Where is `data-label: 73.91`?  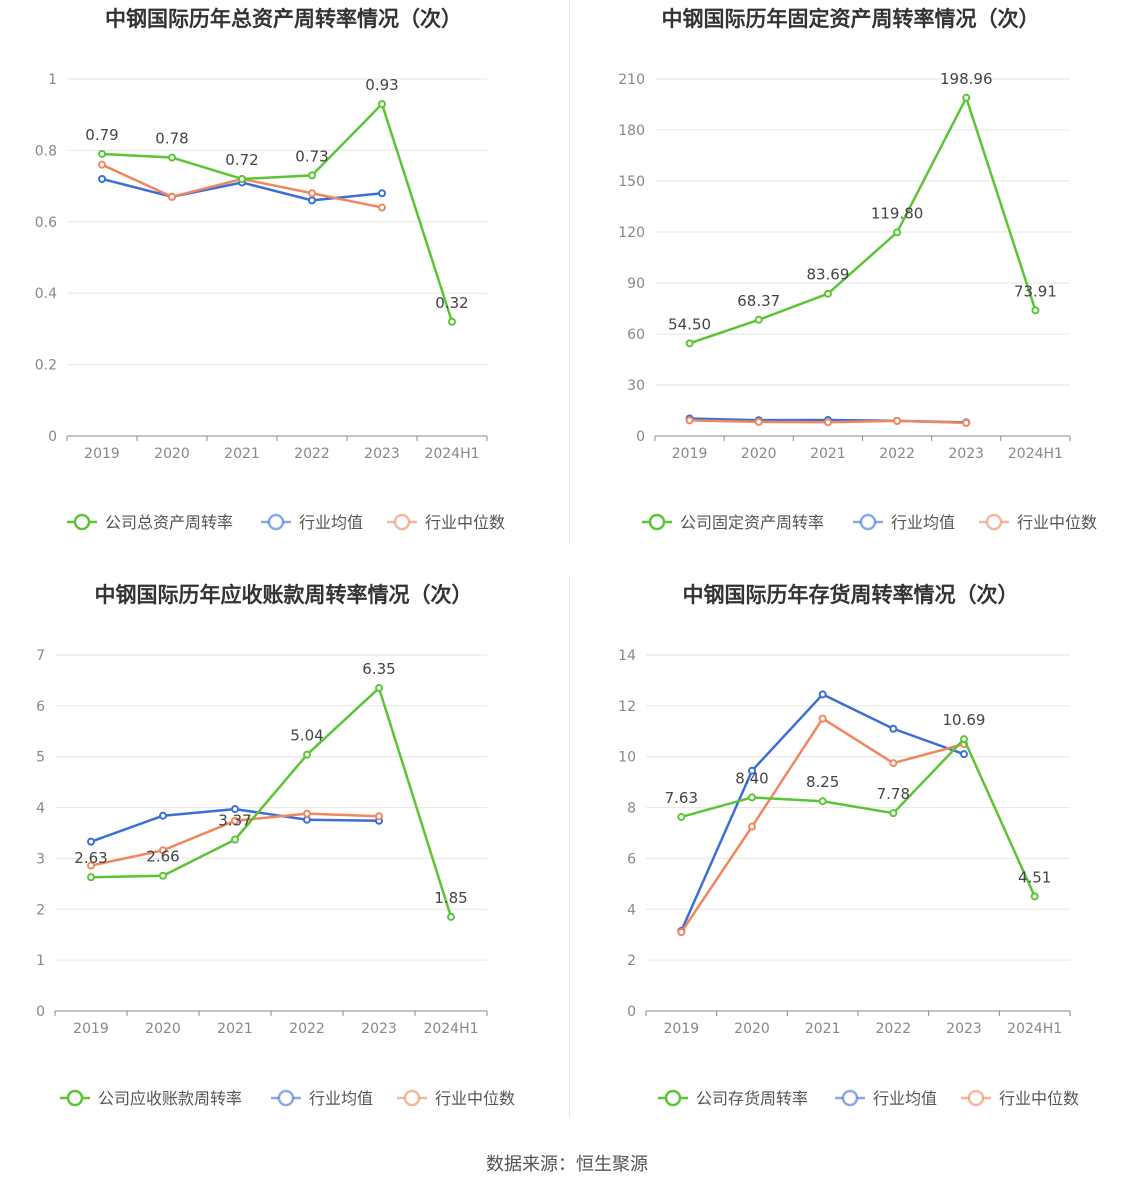
data-label: 73.91 is located at coordinates (1035, 291).